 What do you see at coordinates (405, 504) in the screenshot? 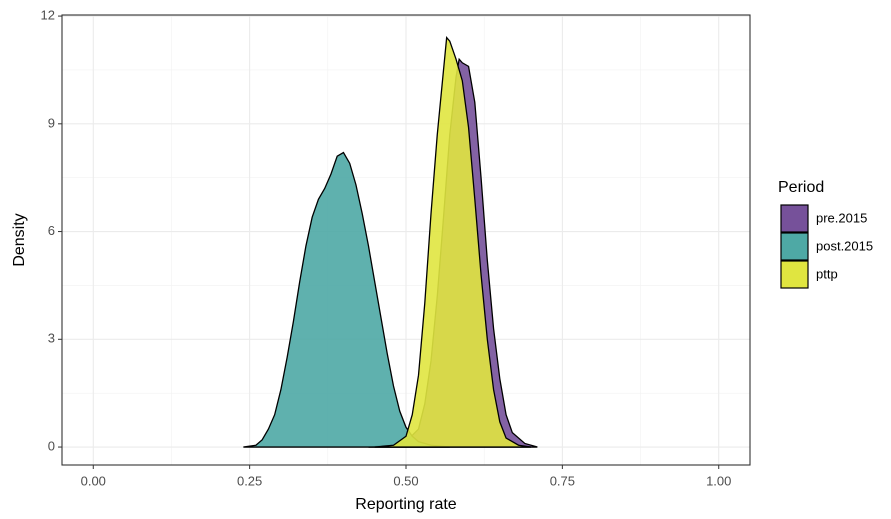
I see `x-axis-title: Reporting rate` at bounding box center [405, 504].